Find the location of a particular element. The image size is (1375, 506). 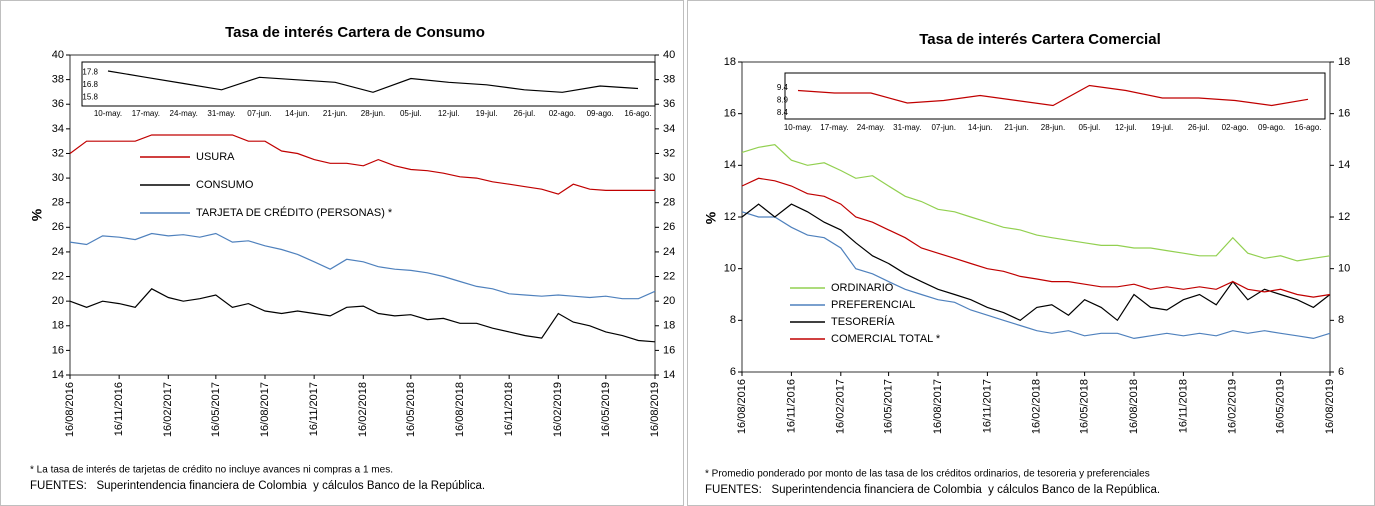

y-tick-label: 32 is located at coordinates (58, 153).